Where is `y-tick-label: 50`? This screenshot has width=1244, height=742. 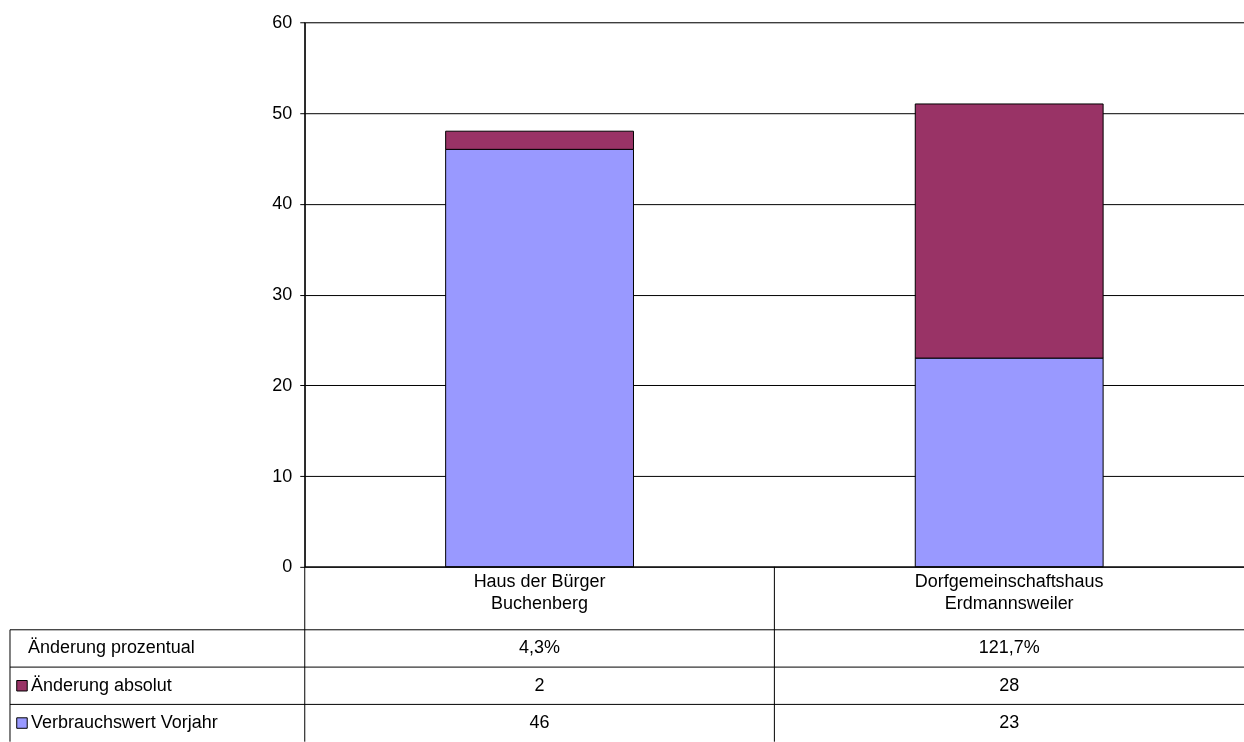 y-tick-label: 50 is located at coordinates (282, 112).